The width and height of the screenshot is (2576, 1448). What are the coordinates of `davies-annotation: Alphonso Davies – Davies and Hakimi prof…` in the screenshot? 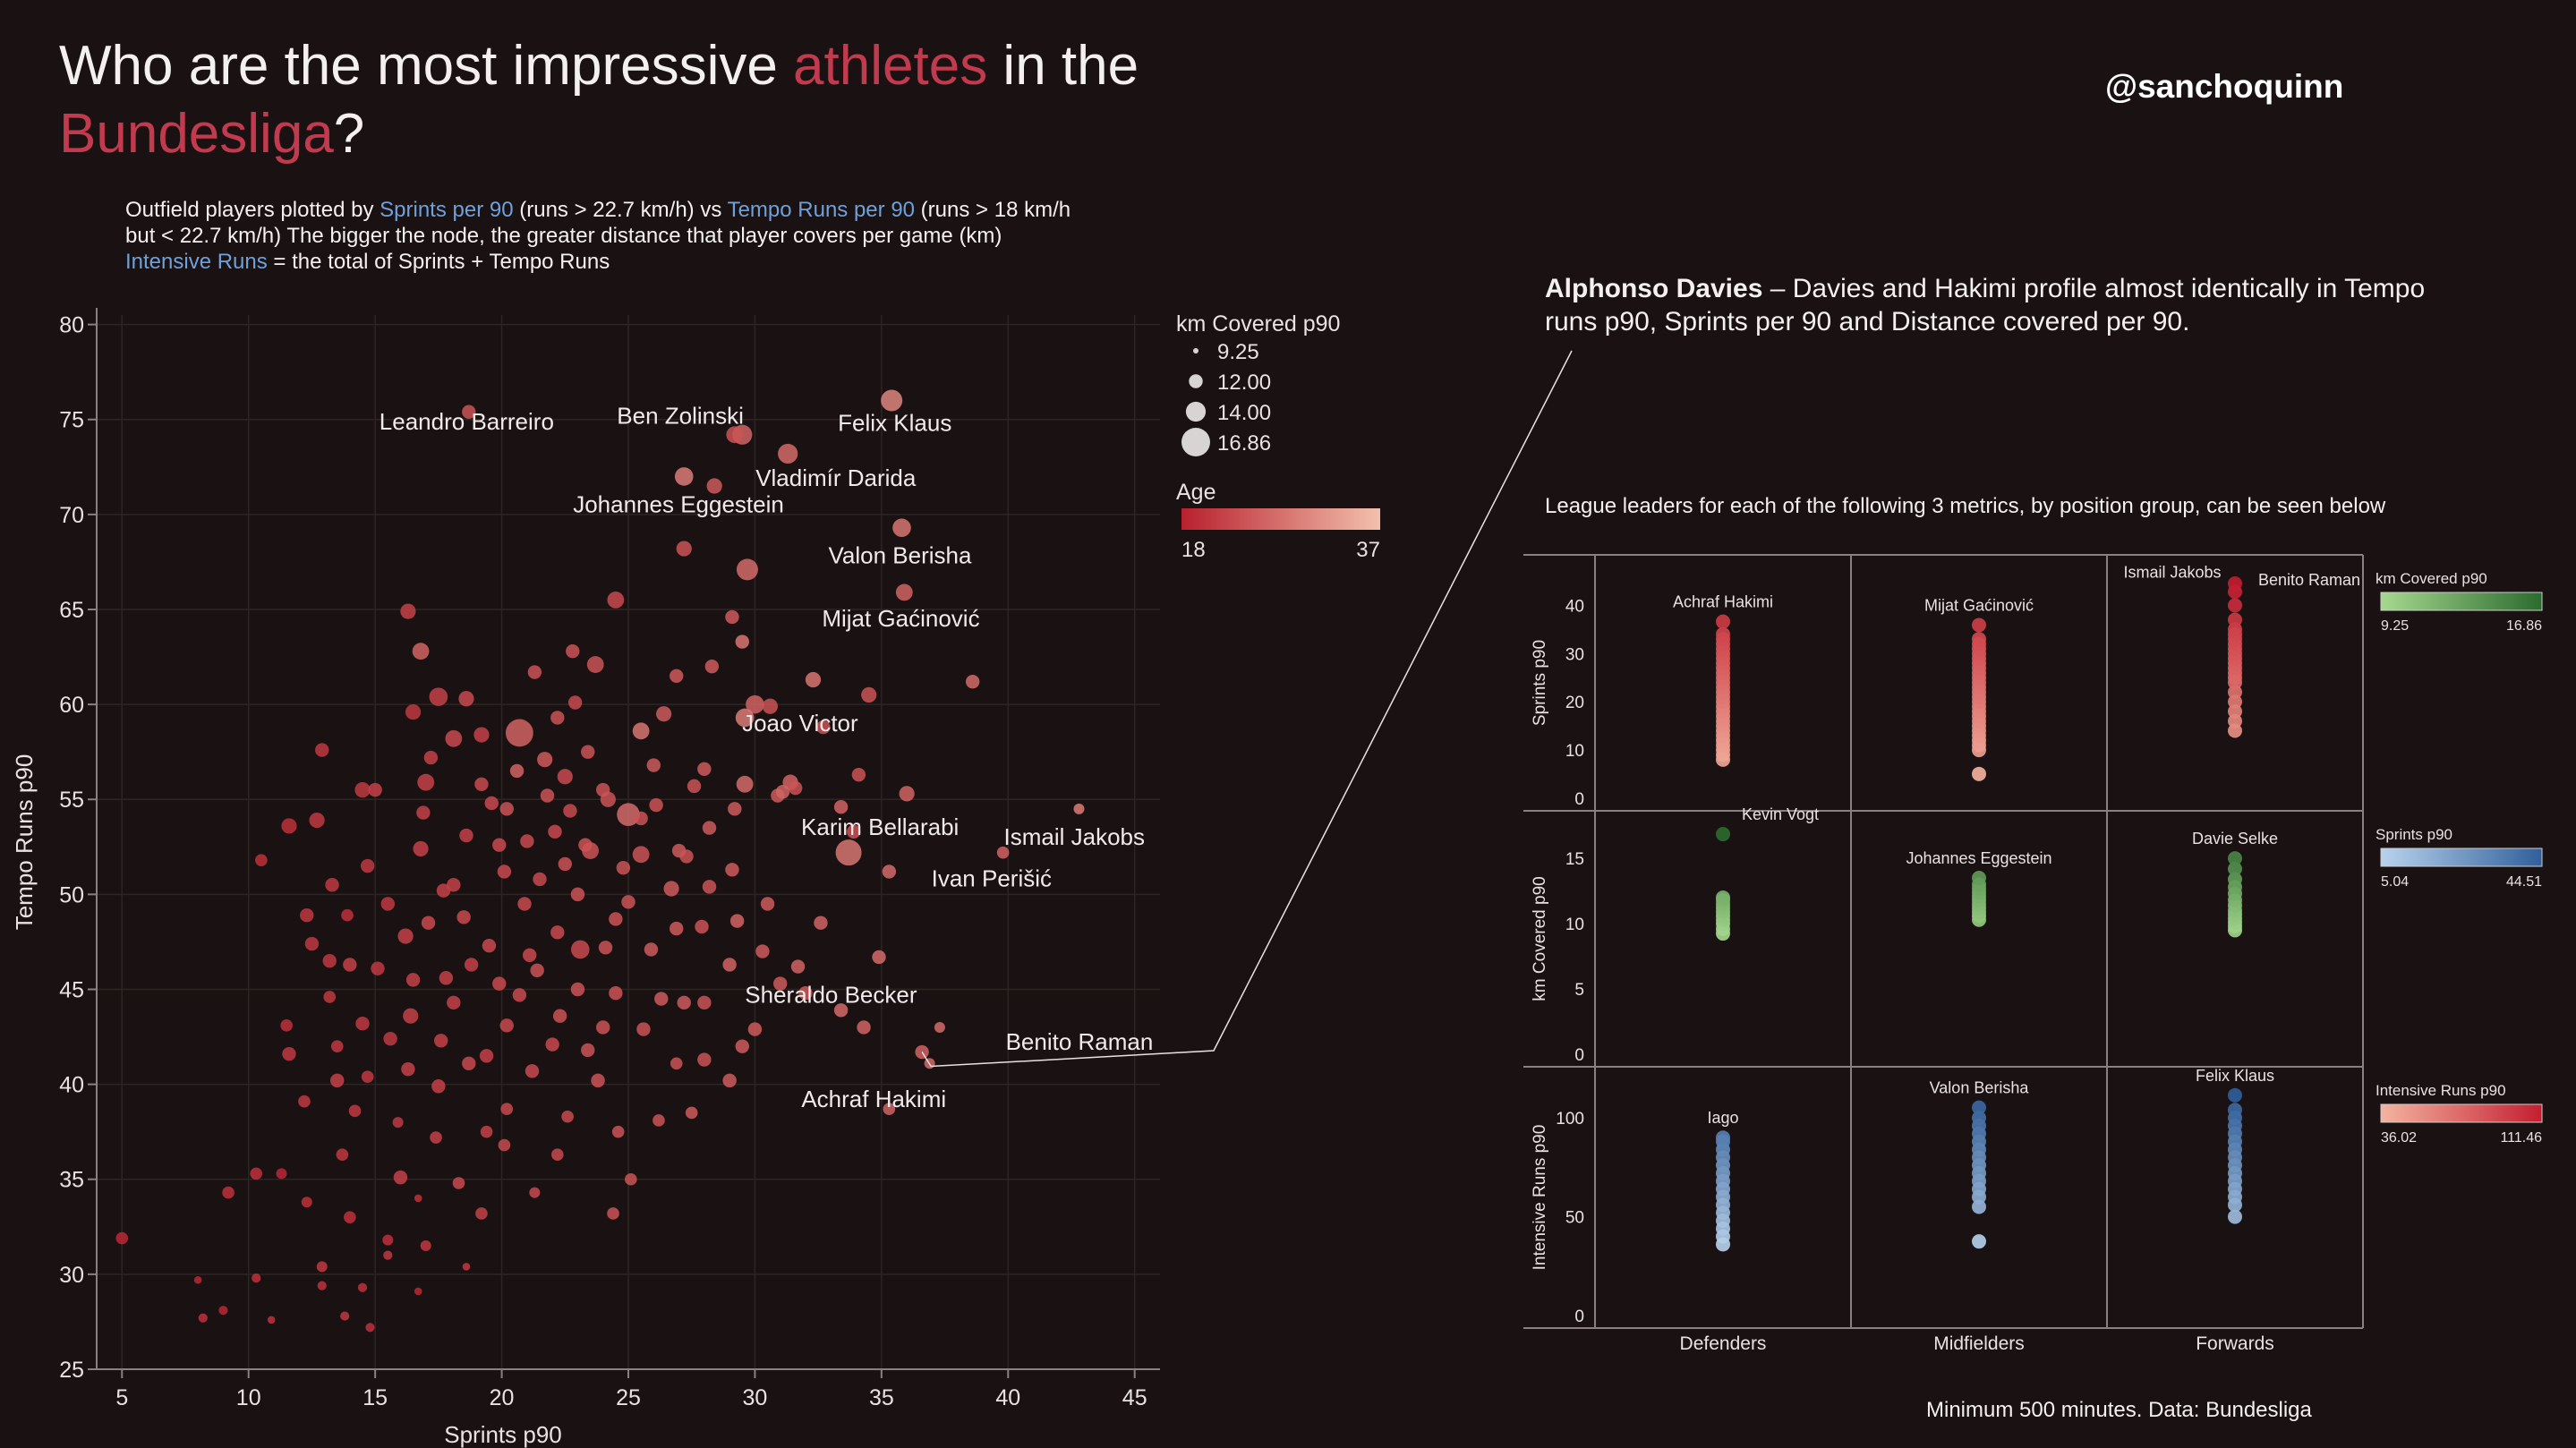 It's located at (1992, 305).